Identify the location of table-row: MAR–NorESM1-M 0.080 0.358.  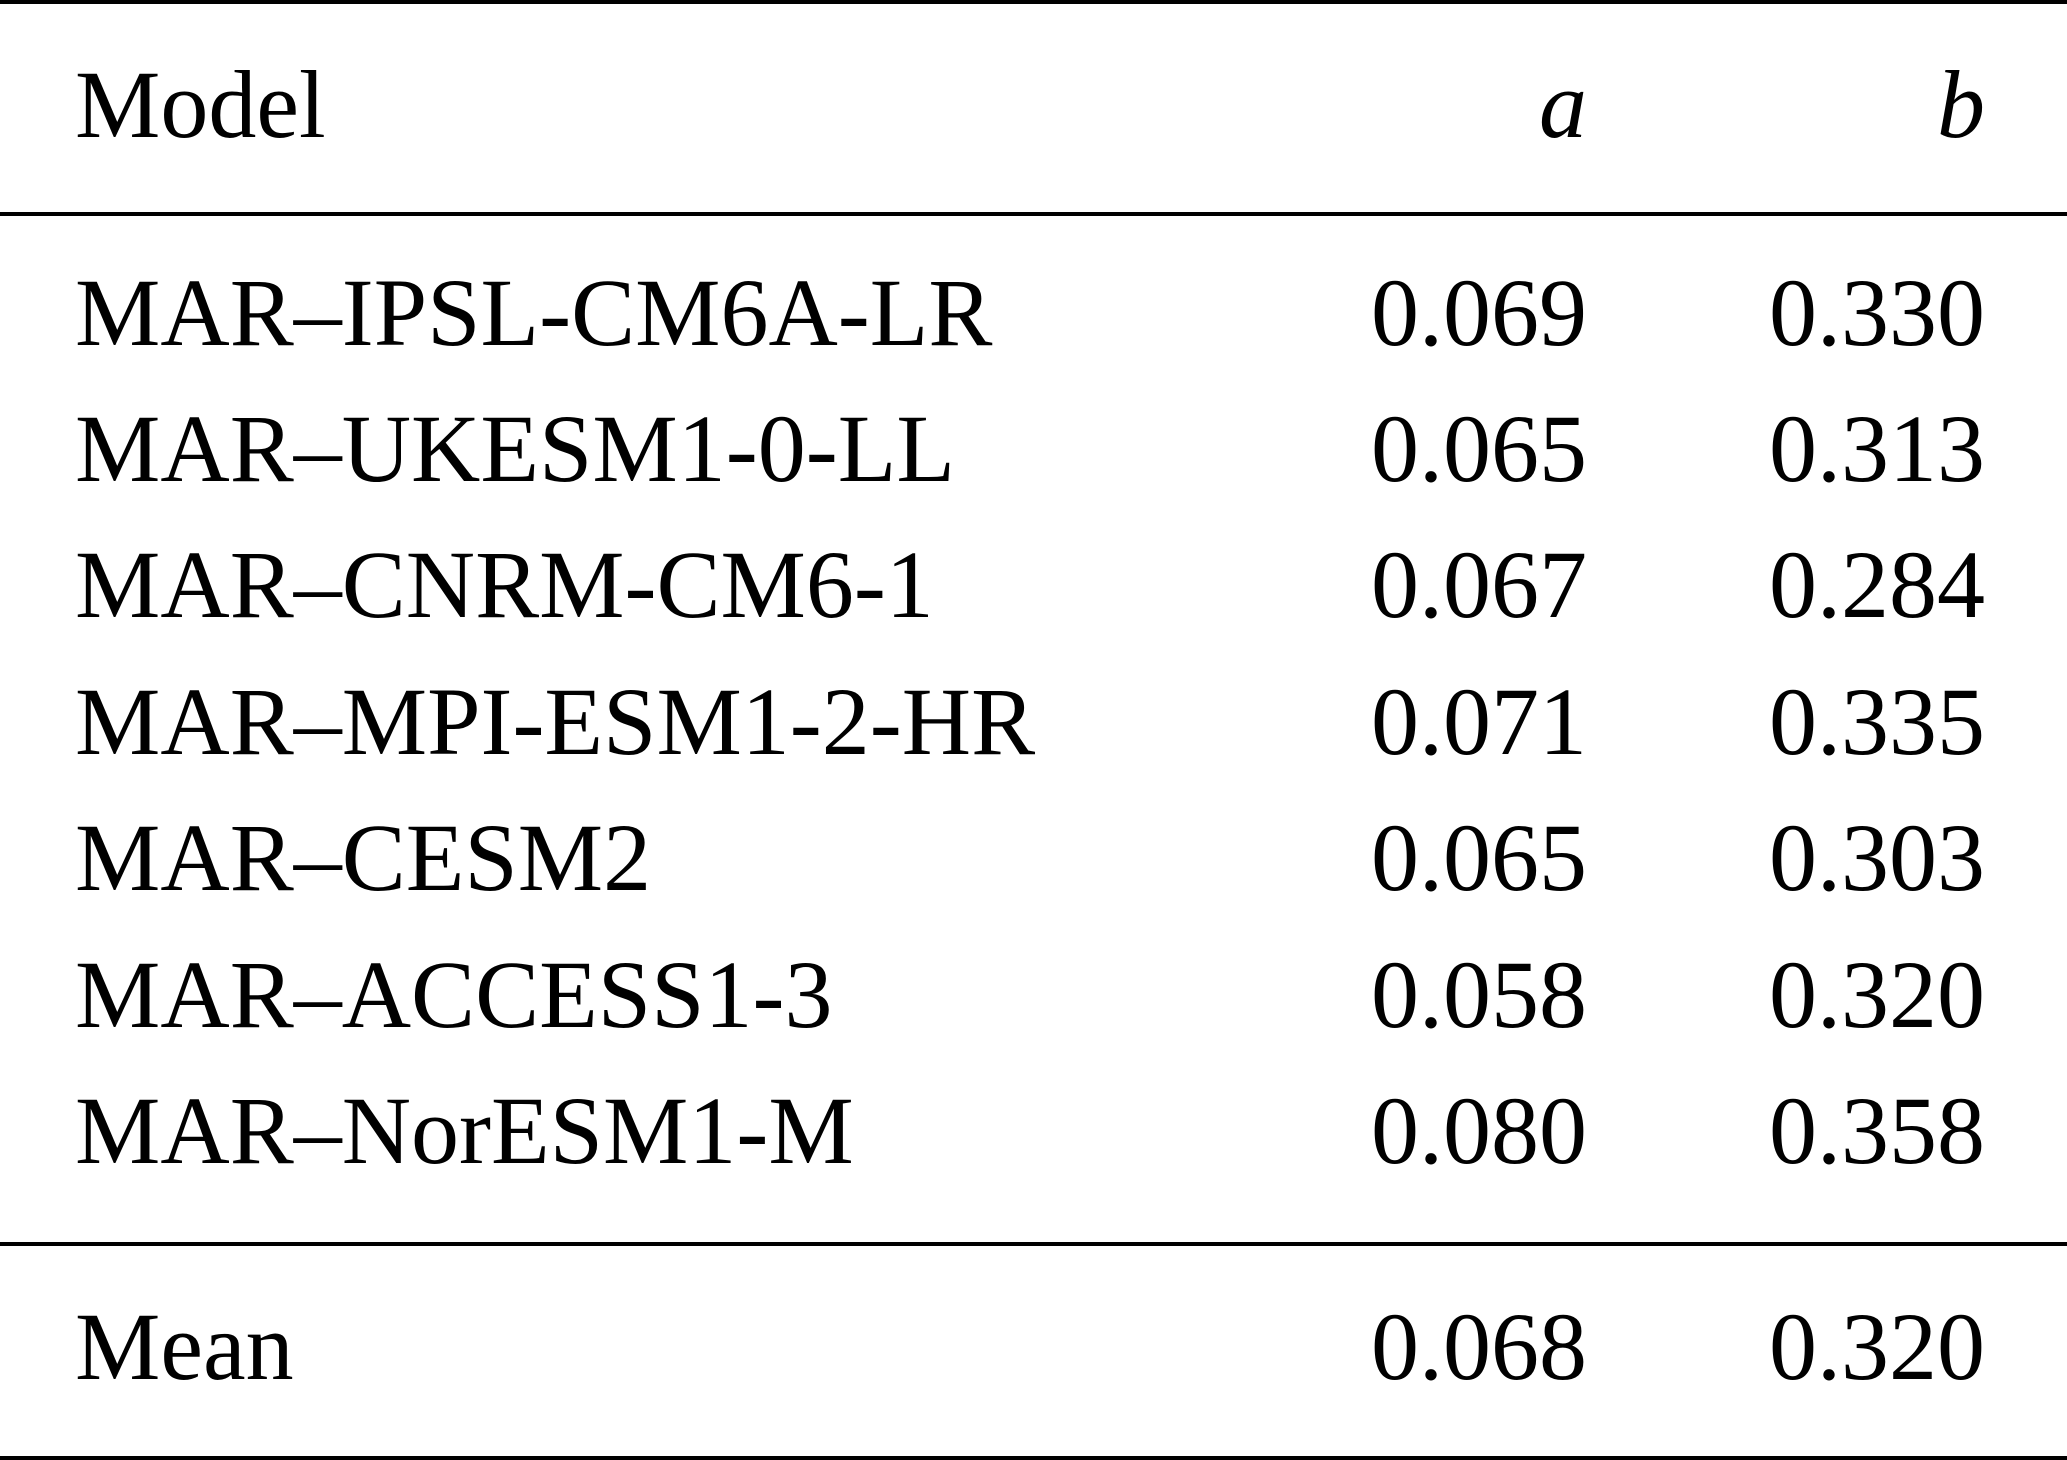
(1033, 1131).